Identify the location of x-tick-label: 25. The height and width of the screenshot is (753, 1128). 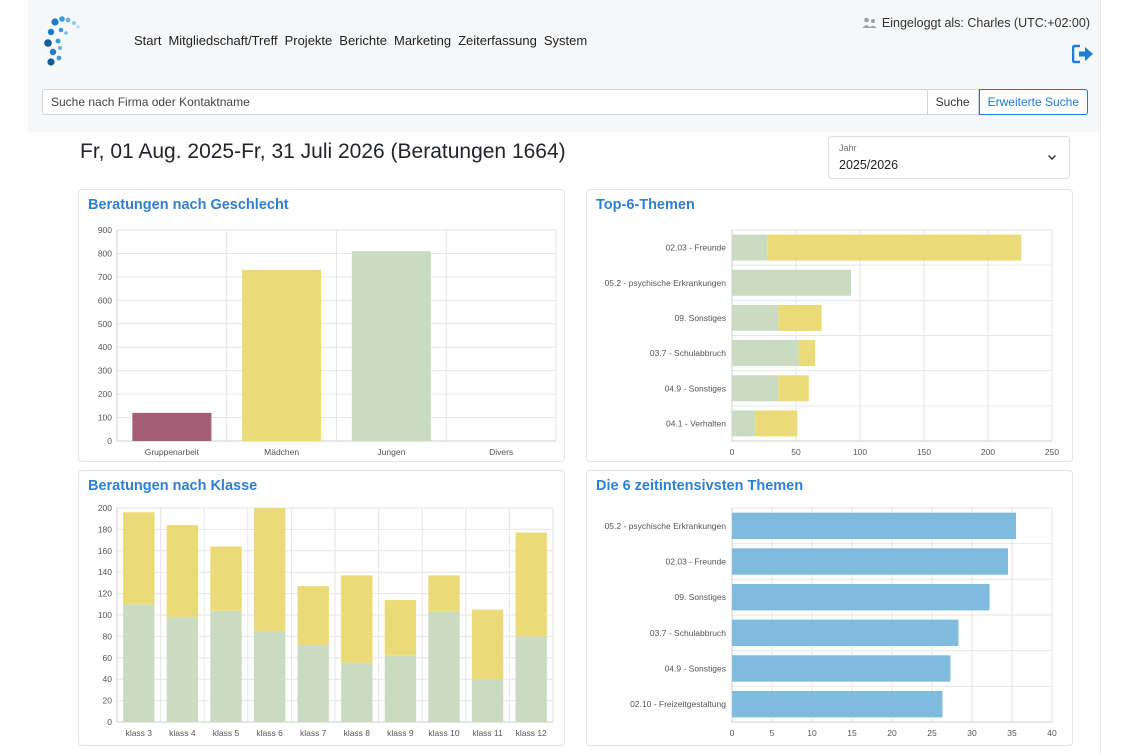
(932, 733).